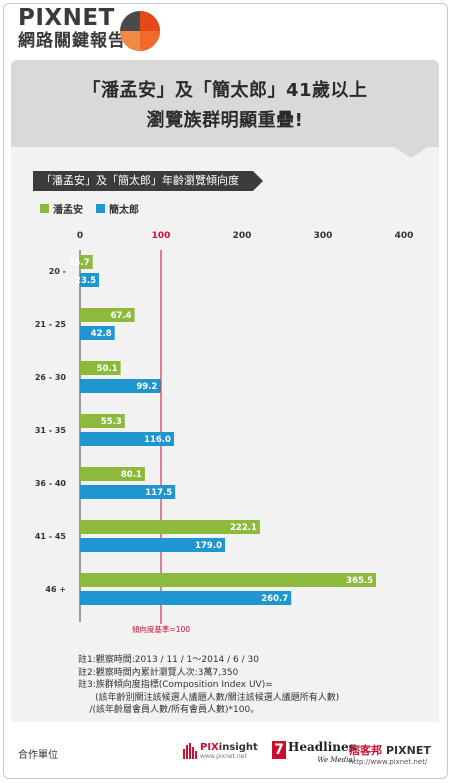 The width and height of the screenshot is (451, 783). Describe the element at coordinates (208, 546) in the screenshot. I see `bar-value-label: 179.0` at that location.